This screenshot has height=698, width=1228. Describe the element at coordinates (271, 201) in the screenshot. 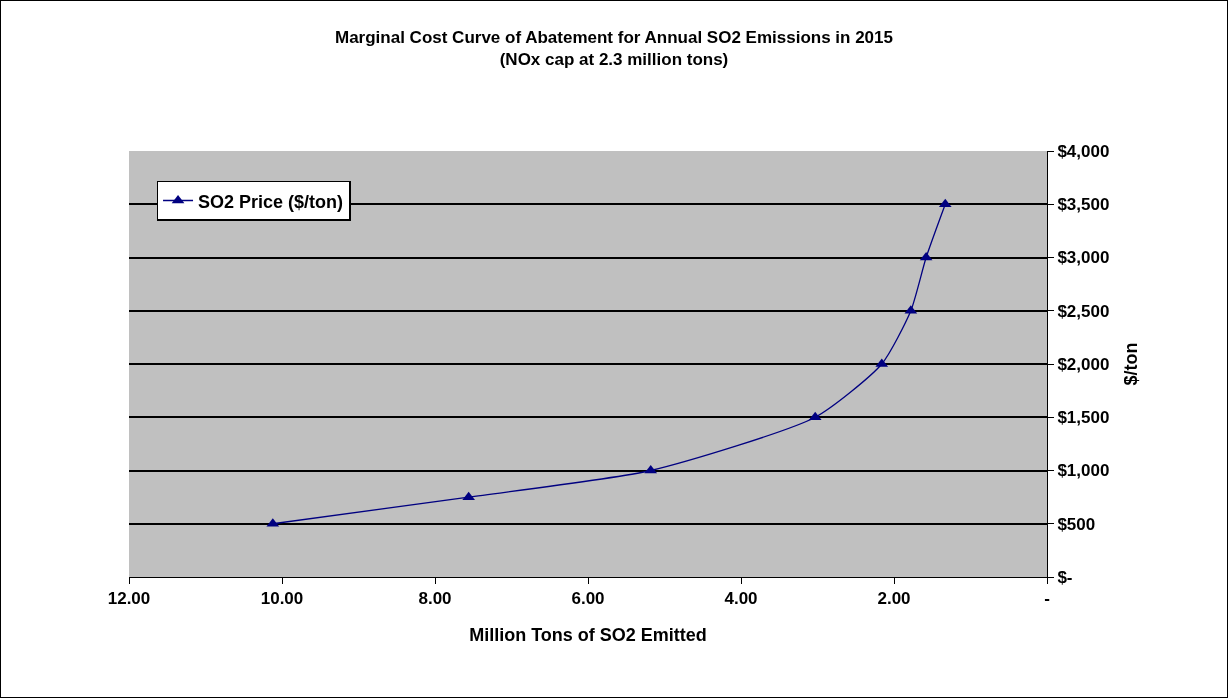

I see `legend-label: SO2 Price ($/ton)` at that location.